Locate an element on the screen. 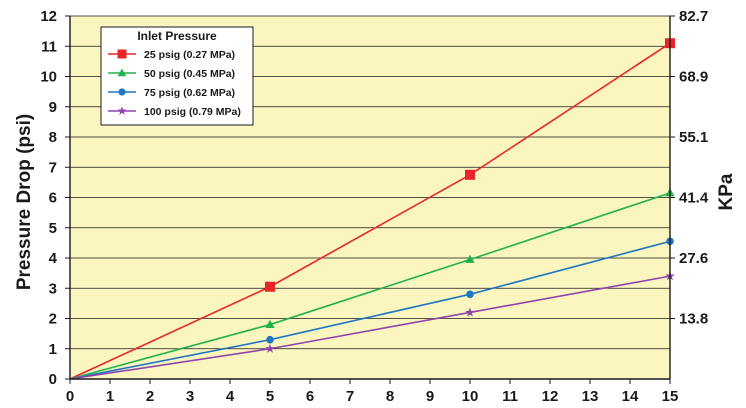 The width and height of the screenshot is (746, 408). legend-marker-circle is located at coordinates (122, 92).